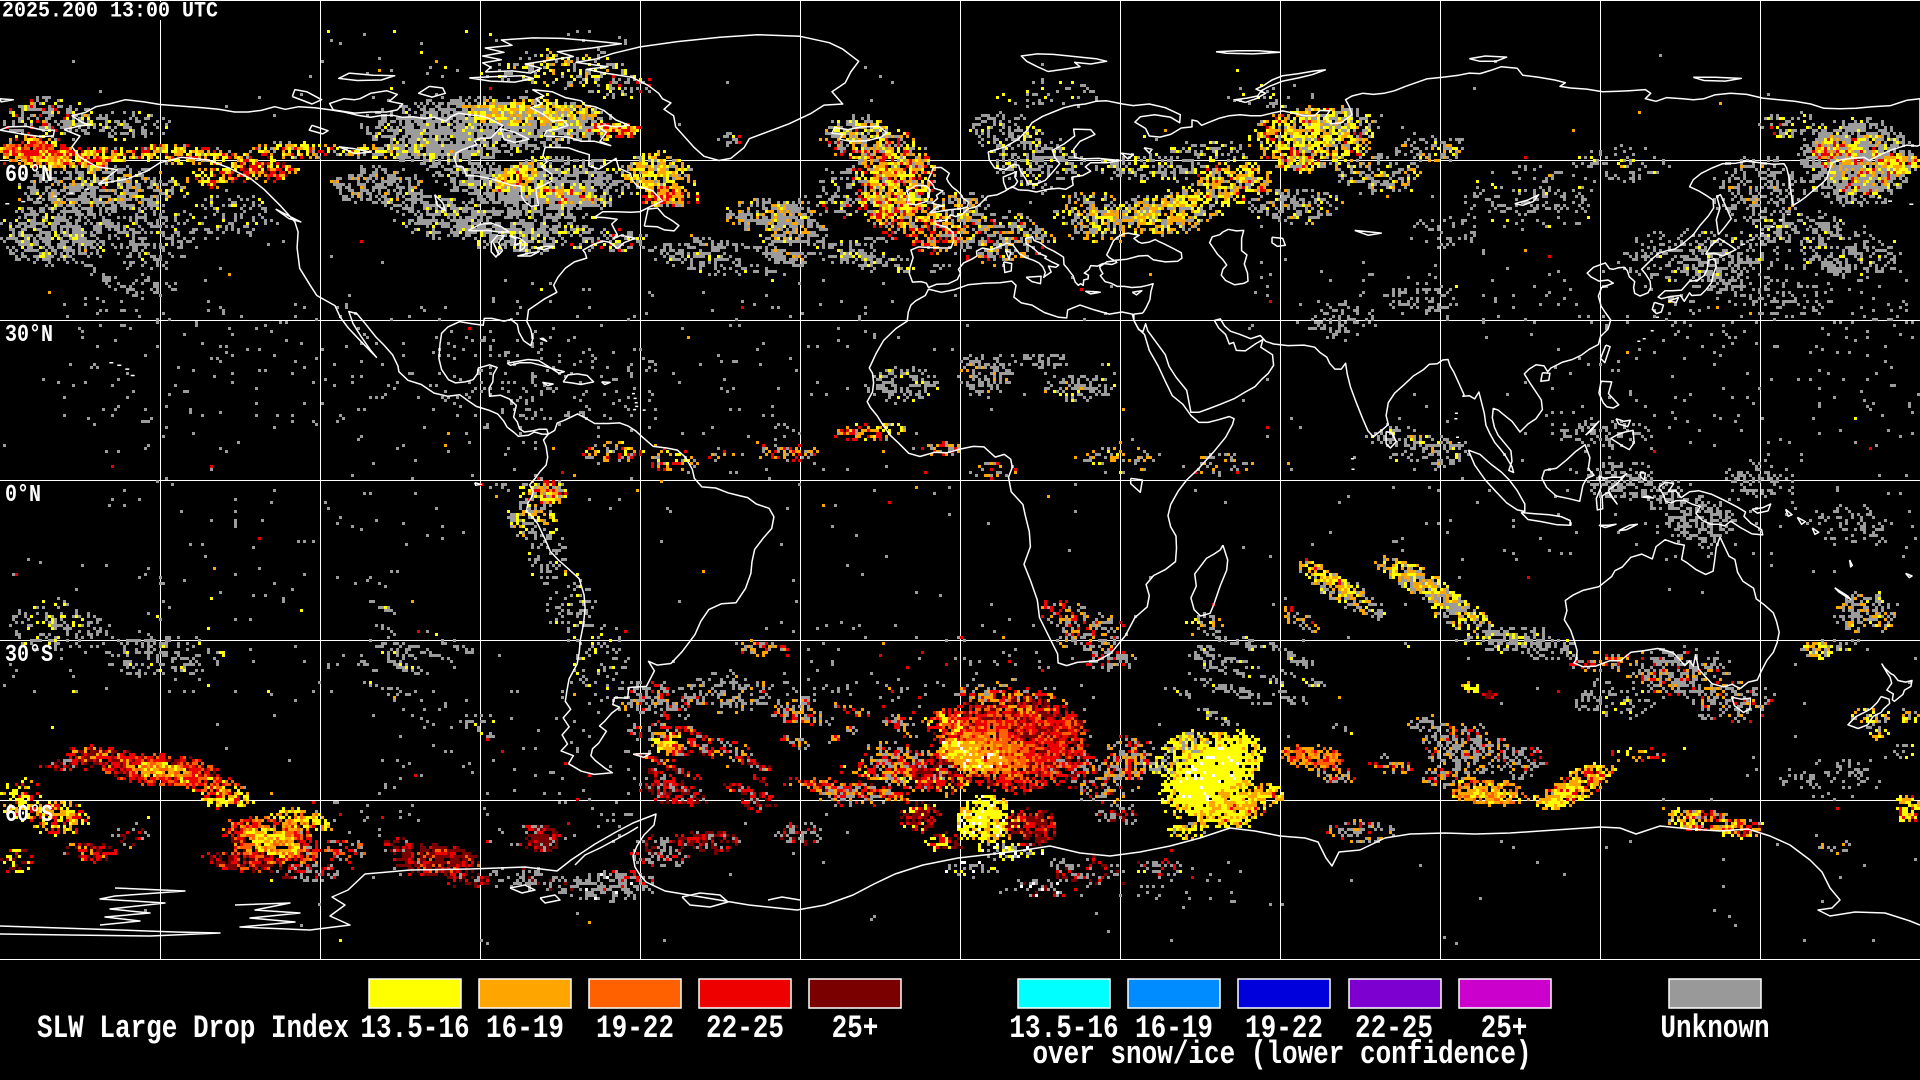 Image resolution: width=1920 pixels, height=1080 pixels. What do you see at coordinates (193, 1028) in the screenshot?
I see `svg-text: SLW Large Drop Index` at bounding box center [193, 1028].